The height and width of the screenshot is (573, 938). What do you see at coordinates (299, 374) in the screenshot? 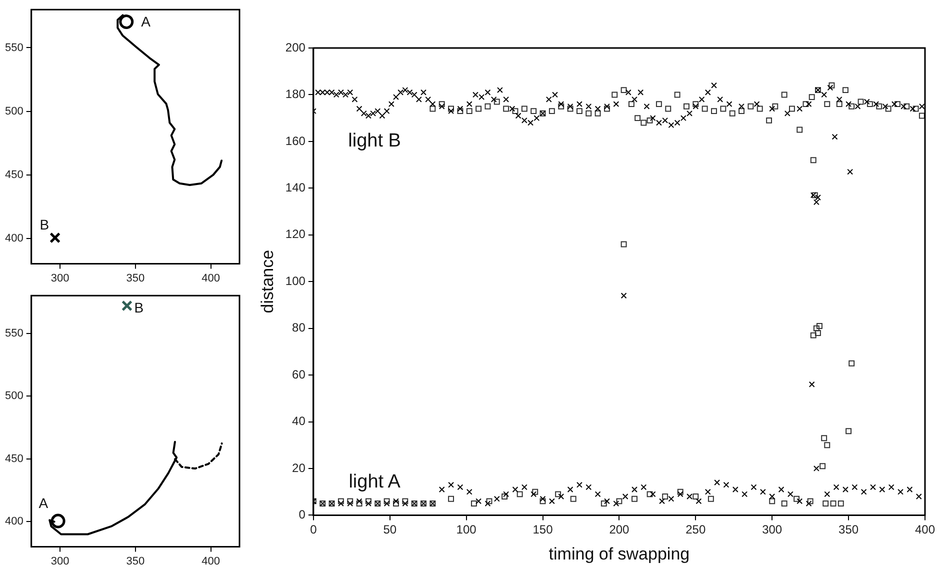
I see `y-tick-label: 60` at bounding box center [299, 374].